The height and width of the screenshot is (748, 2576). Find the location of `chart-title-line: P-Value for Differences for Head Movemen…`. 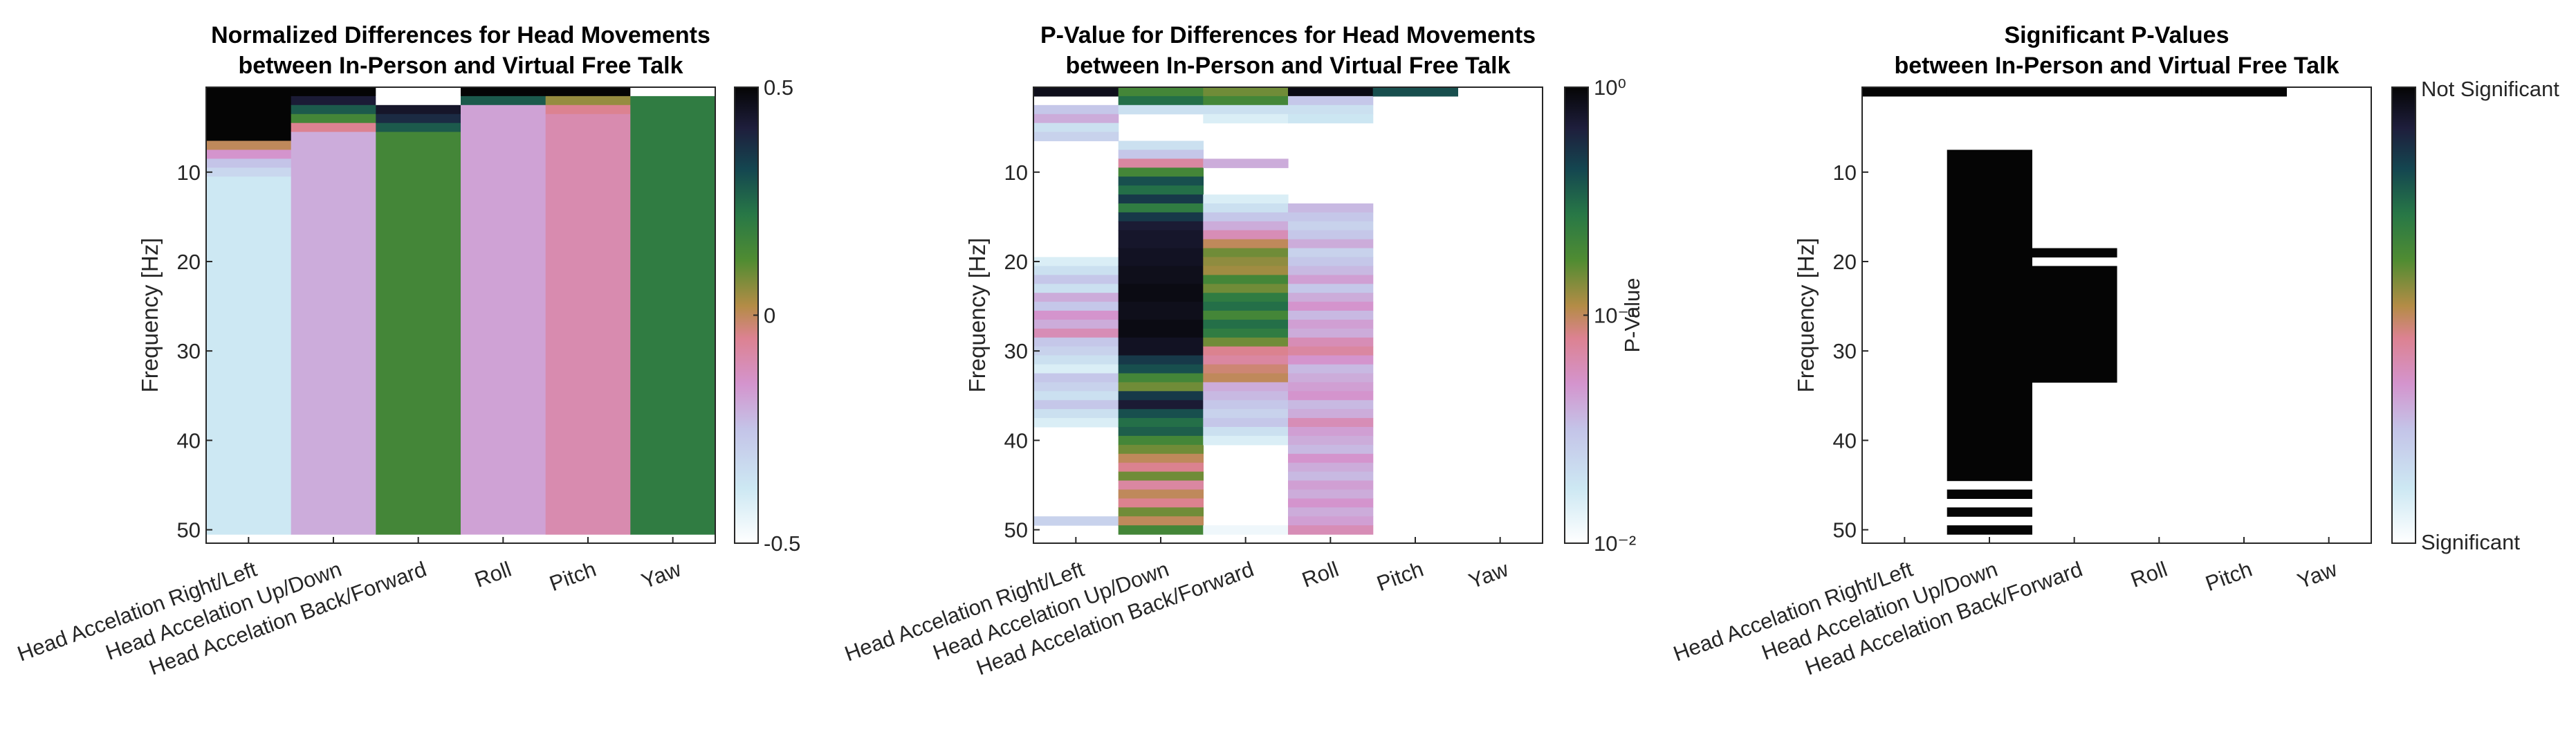

chart-title-line: P-Value for Differences for Head Movemen… is located at coordinates (1288, 35).